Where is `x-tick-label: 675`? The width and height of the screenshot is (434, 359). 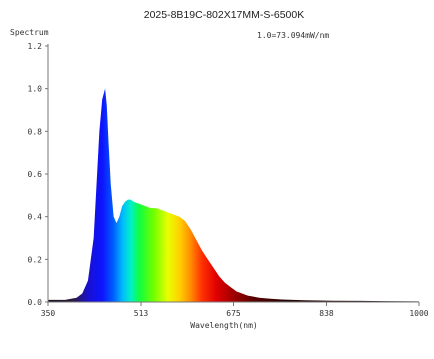
x-tick-label: 675 is located at coordinates (233, 313).